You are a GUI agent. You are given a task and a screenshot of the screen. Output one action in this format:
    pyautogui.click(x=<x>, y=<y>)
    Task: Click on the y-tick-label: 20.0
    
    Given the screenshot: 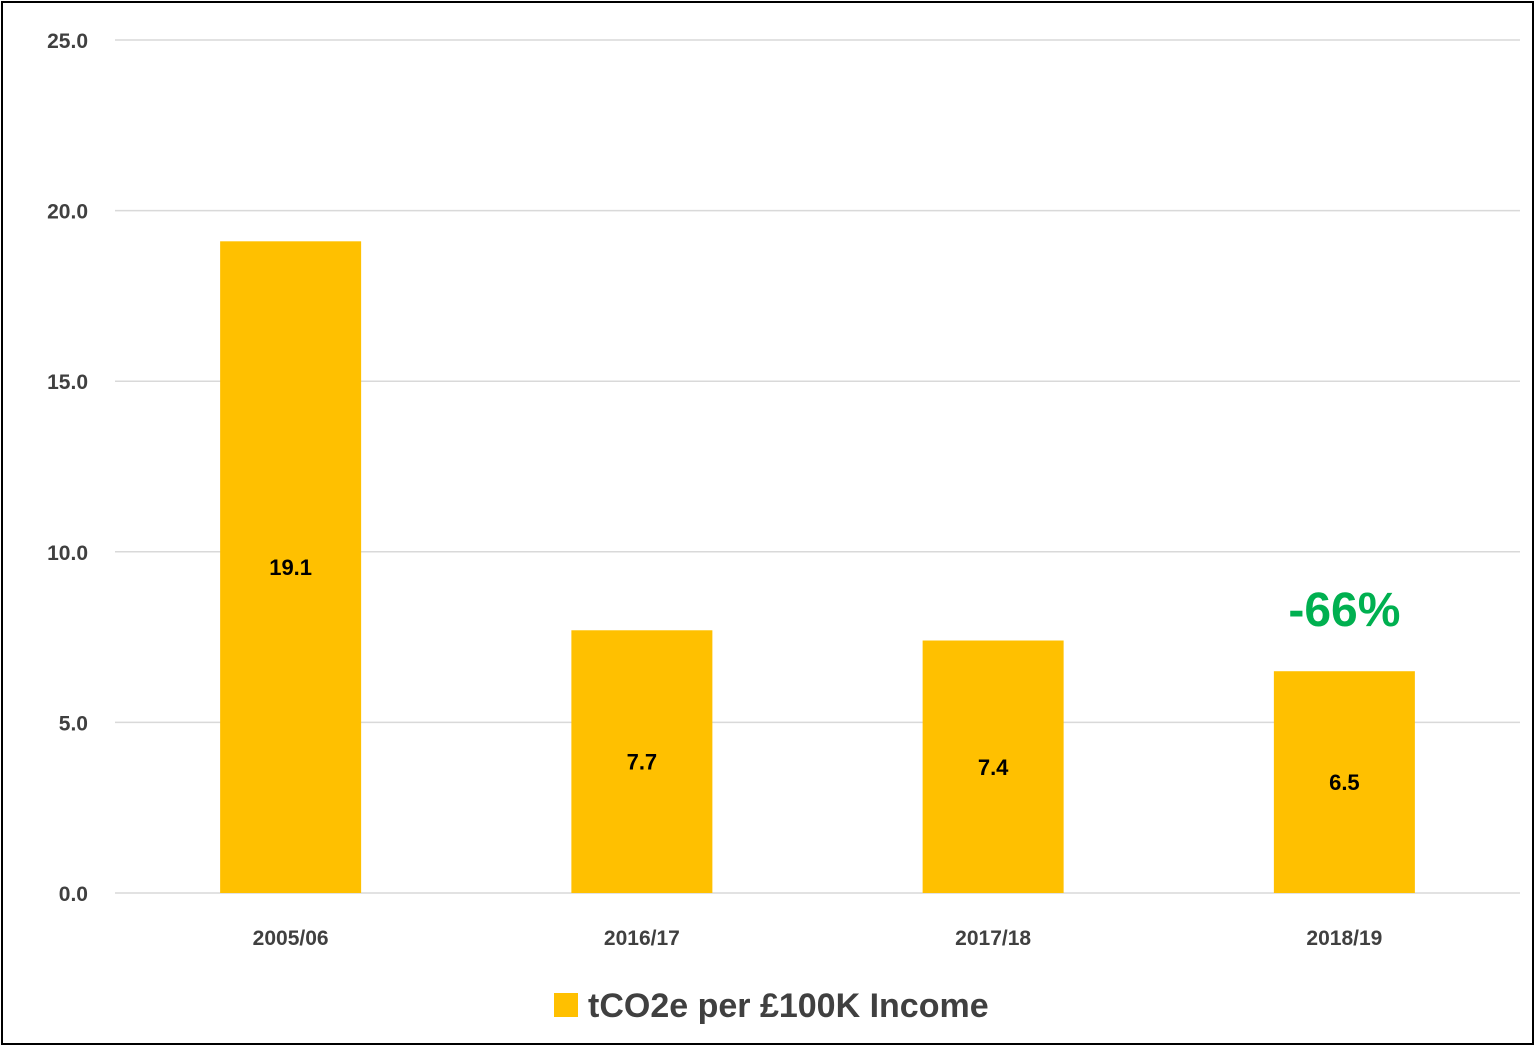 What is the action you would take?
    pyautogui.click(x=67, y=212)
    